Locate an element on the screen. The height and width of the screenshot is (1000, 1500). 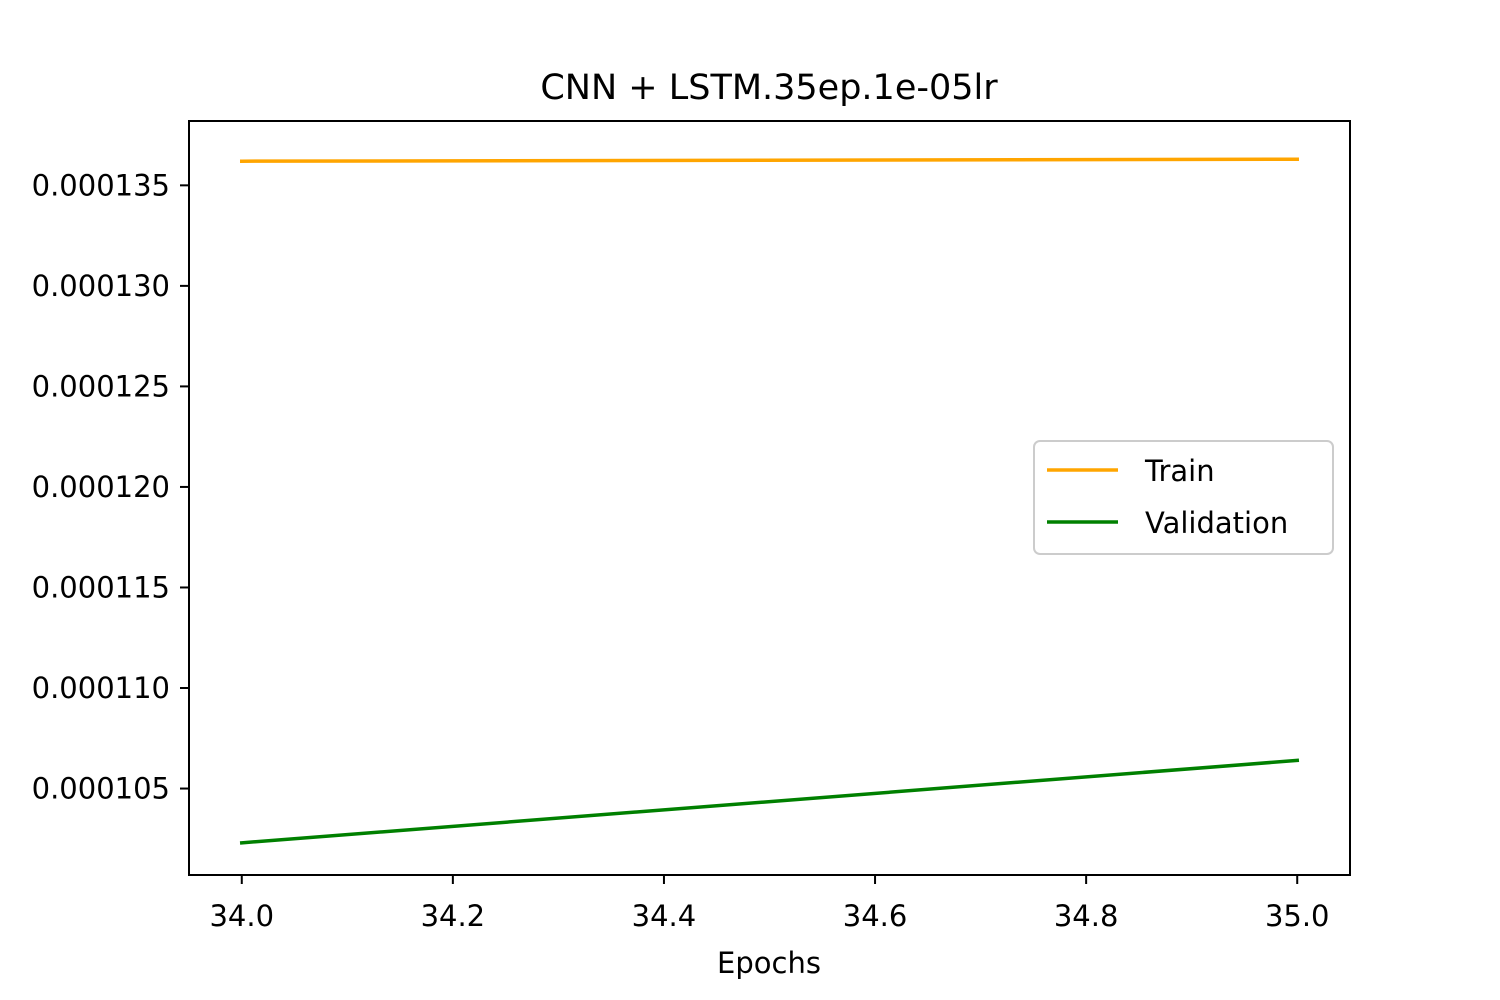
x-tick-label: 35.0 is located at coordinates (1297, 916).